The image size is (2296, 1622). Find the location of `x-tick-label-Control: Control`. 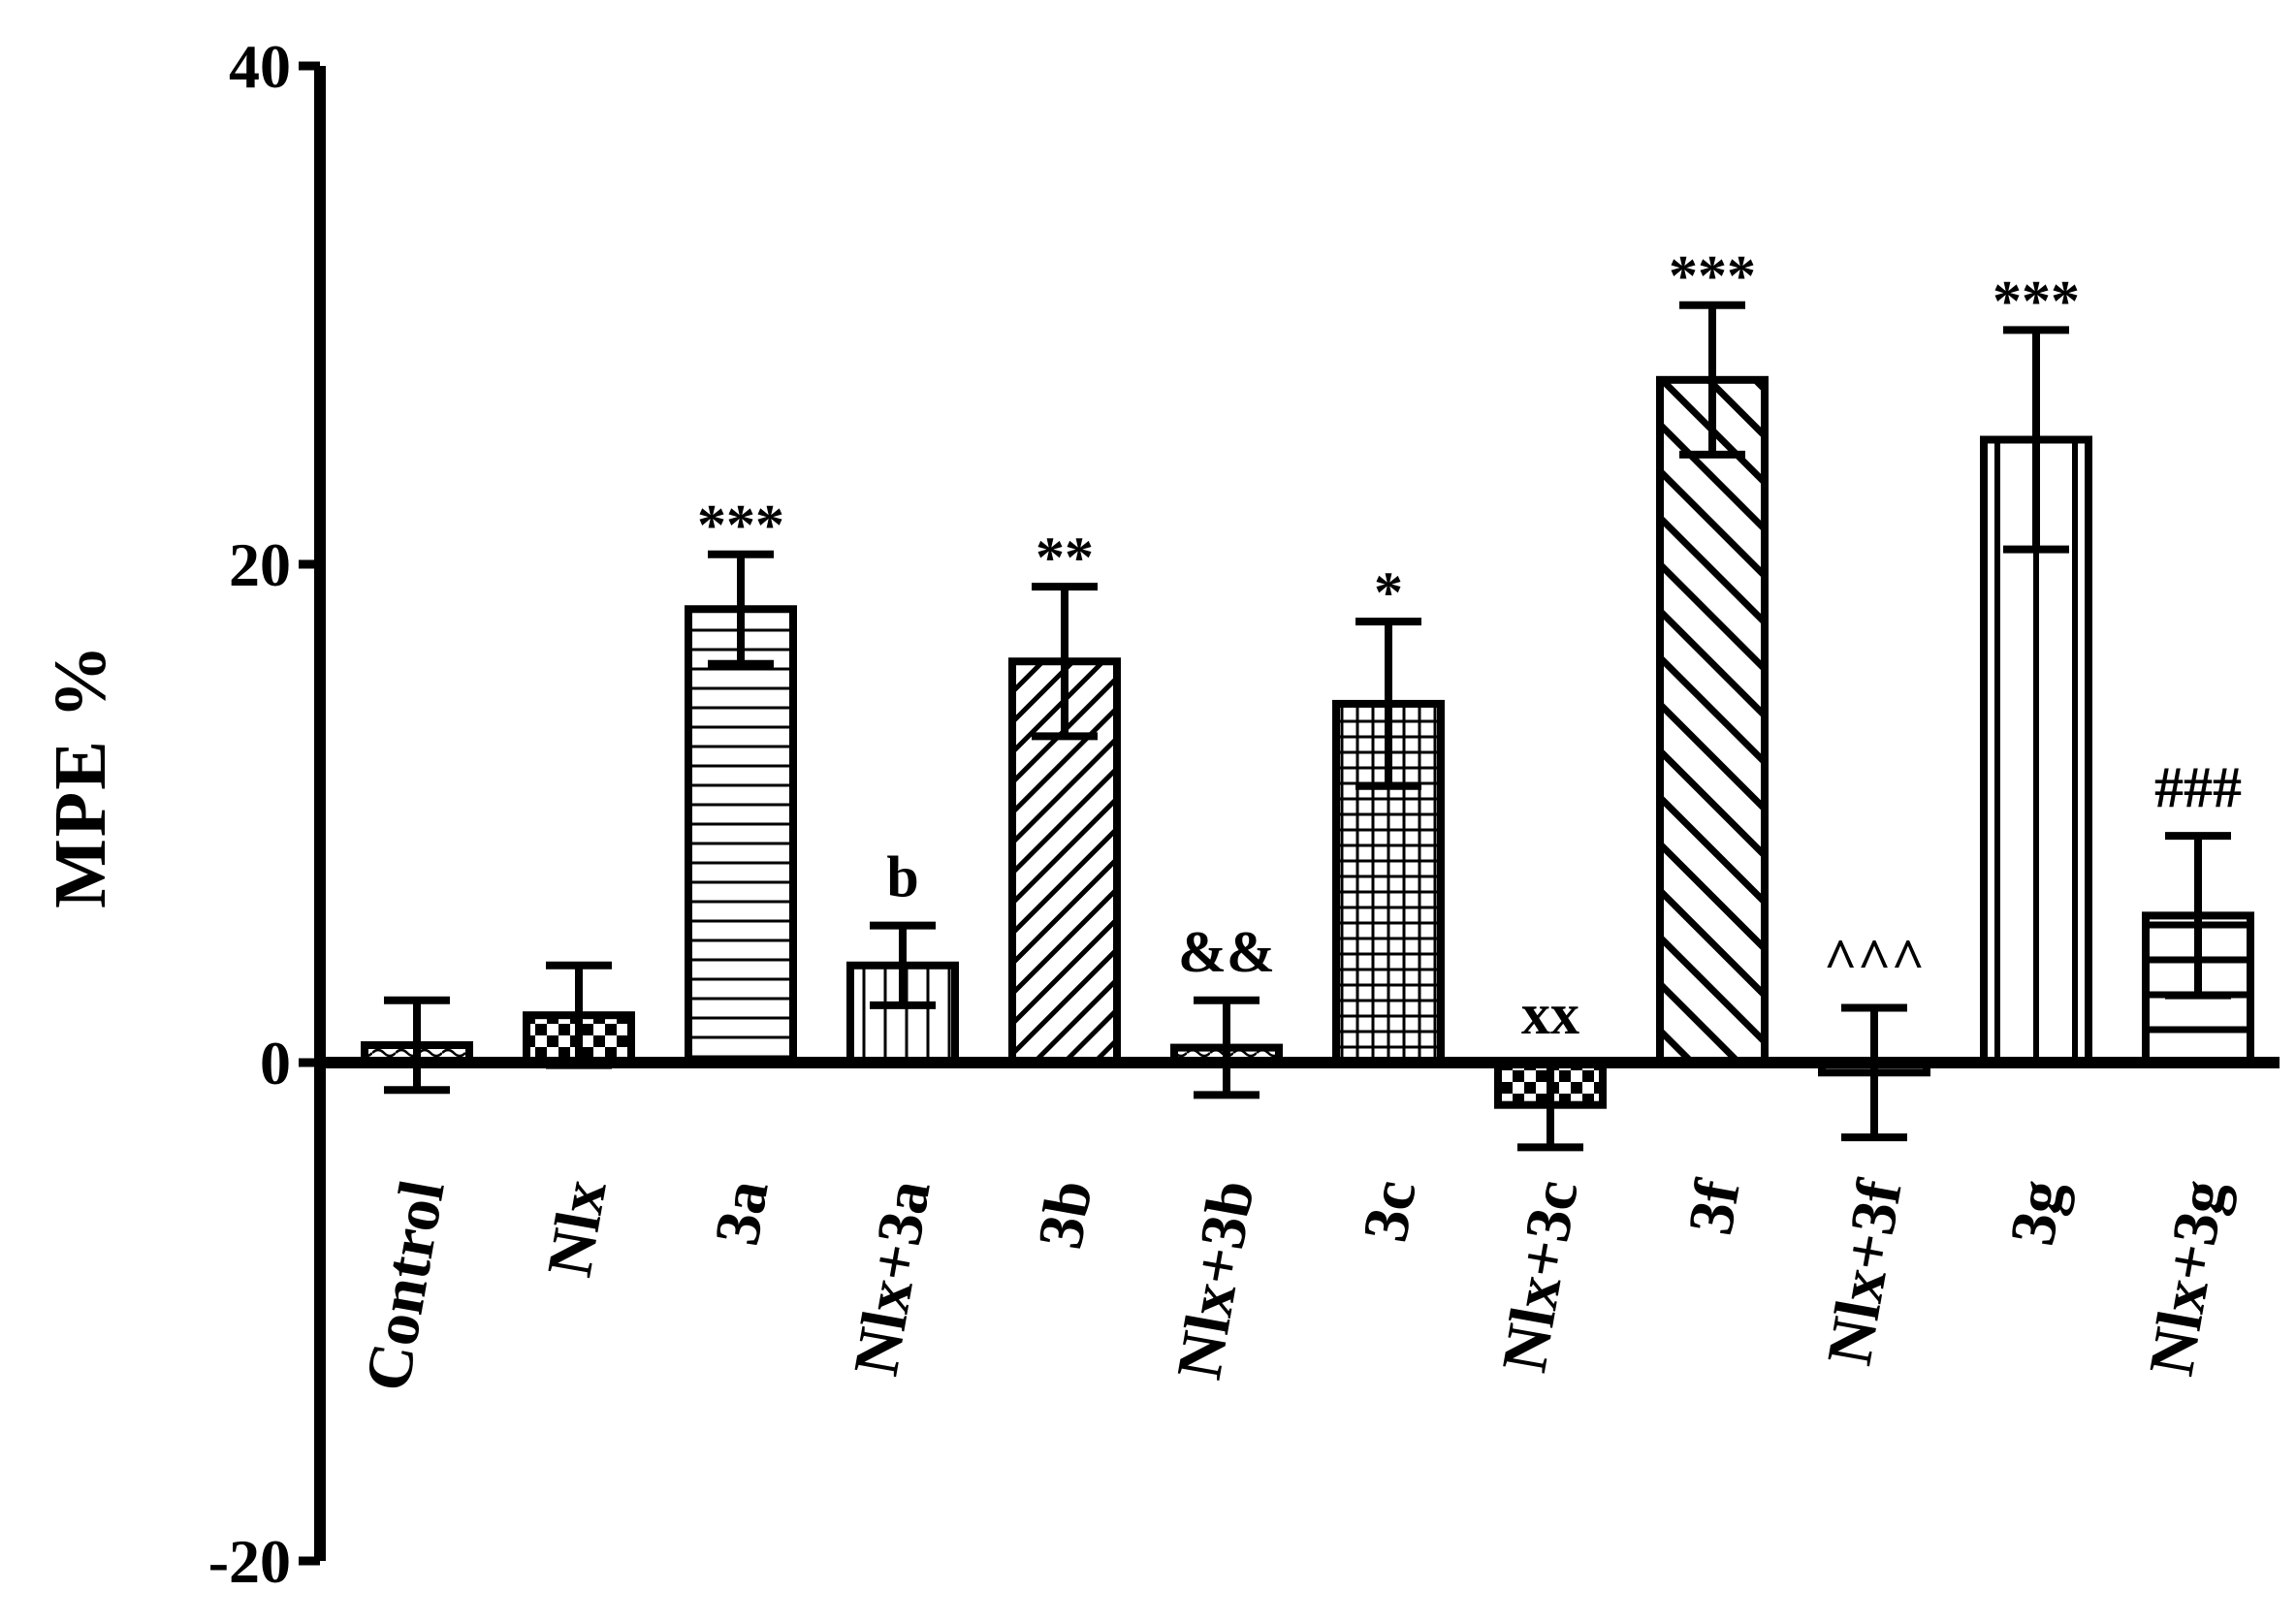

x-tick-label-Control: Control is located at coordinates (405, 1285).